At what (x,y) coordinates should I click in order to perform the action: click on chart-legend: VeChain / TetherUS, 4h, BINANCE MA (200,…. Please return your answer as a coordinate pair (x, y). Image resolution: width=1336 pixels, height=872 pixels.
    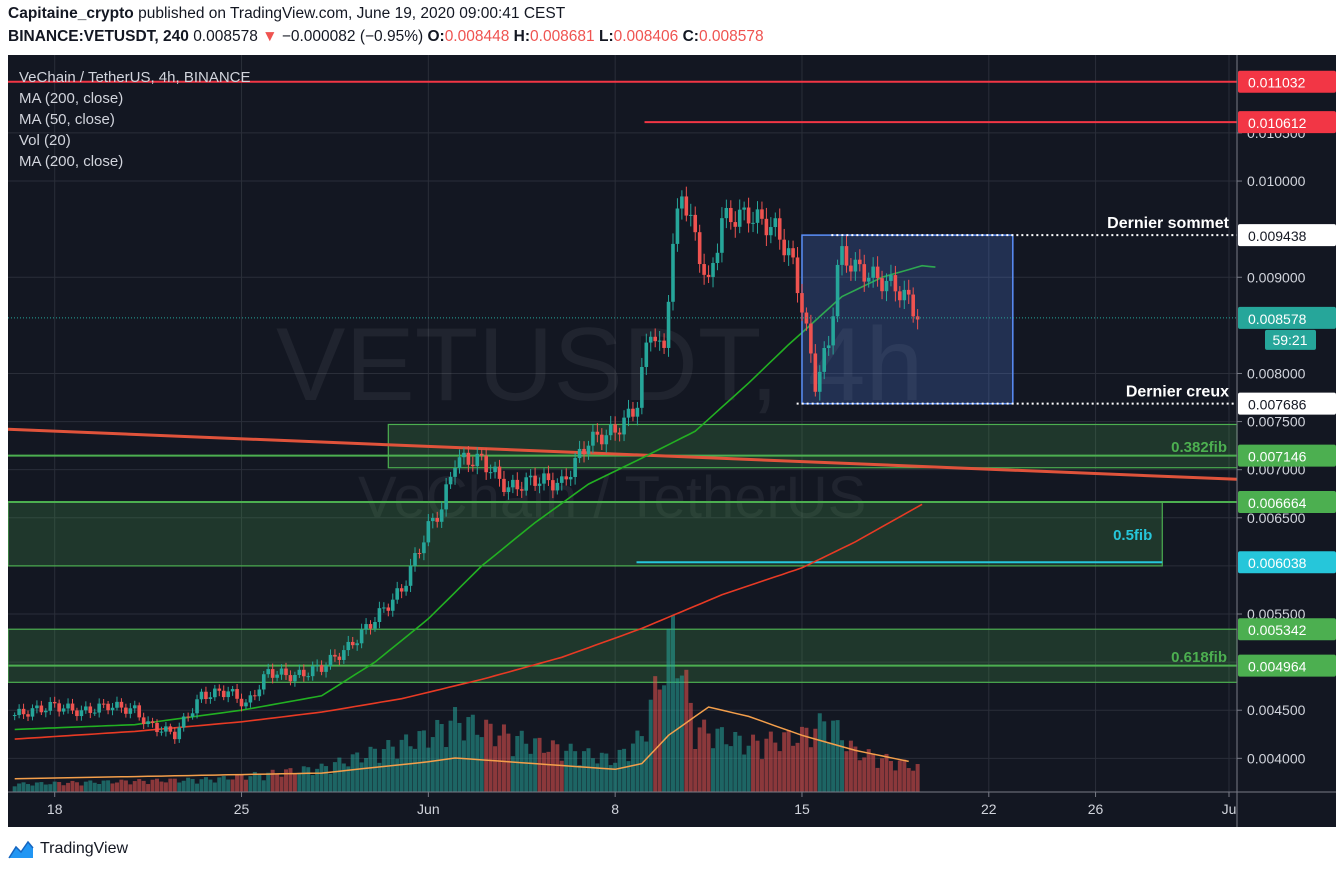
    Looking at the image, I should click on (135, 119).